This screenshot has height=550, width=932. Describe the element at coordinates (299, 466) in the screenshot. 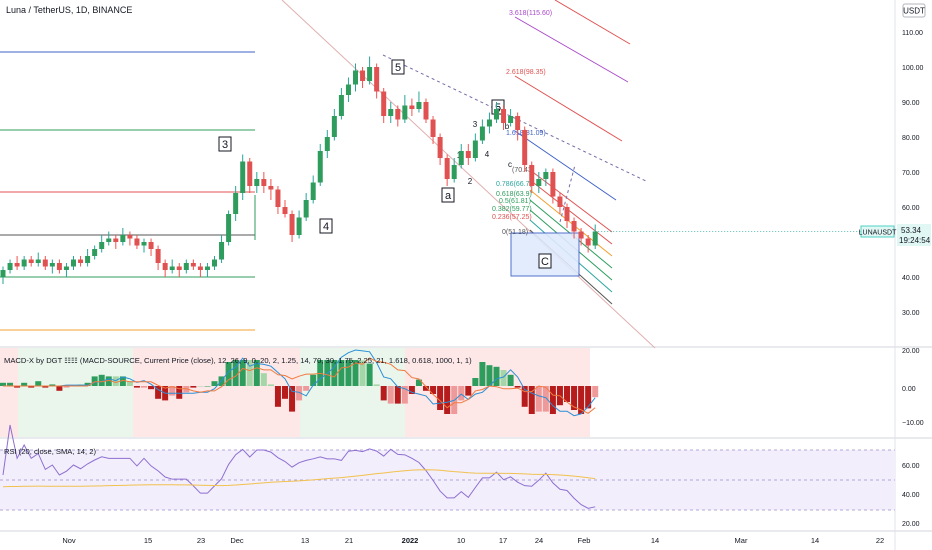

I see `rsi-indicator` at that location.